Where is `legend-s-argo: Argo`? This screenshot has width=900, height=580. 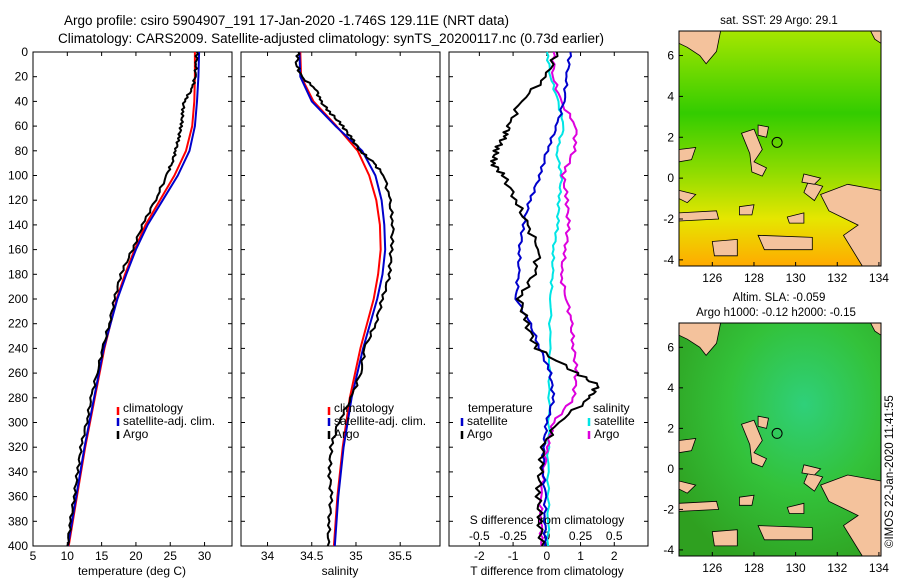 legend-s-argo: Argo is located at coordinates (607, 434).